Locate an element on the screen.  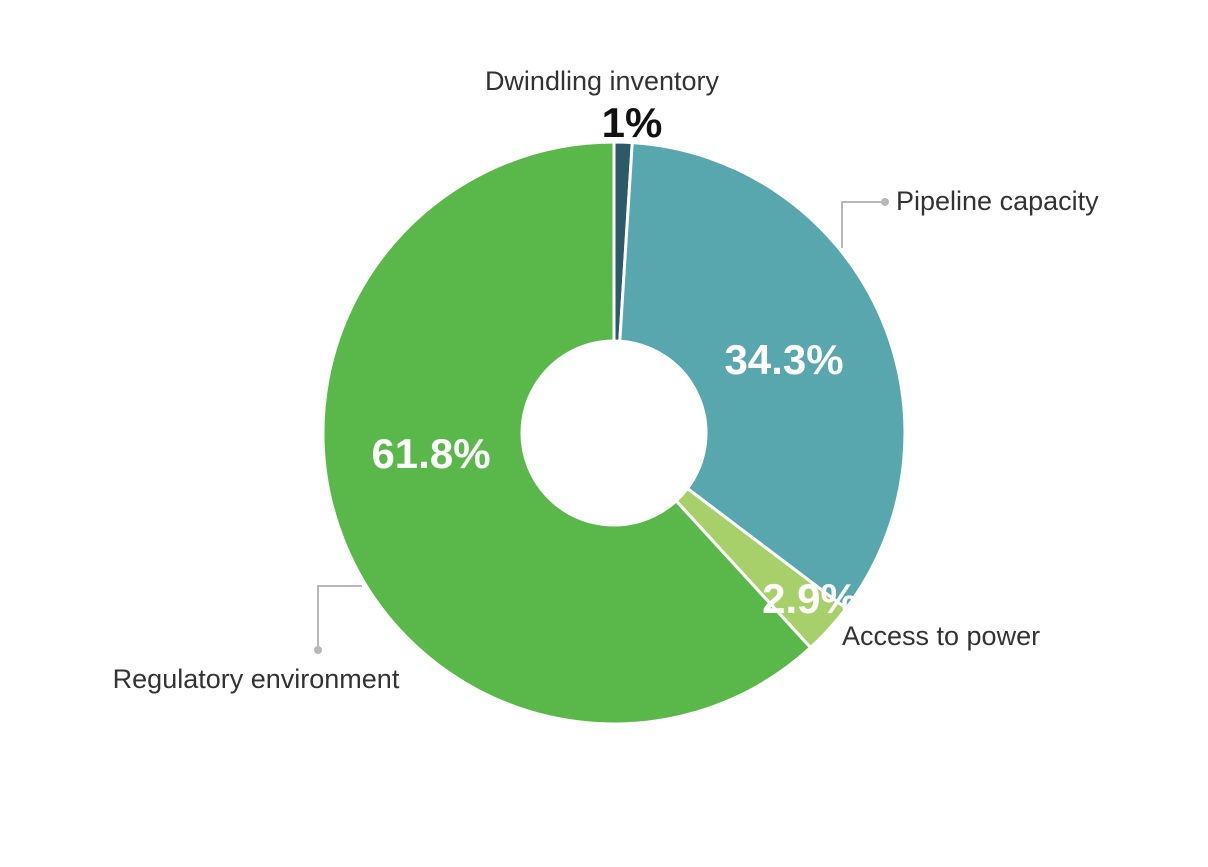
slice-pipeline-capacity is located at coordinates (762, 375).